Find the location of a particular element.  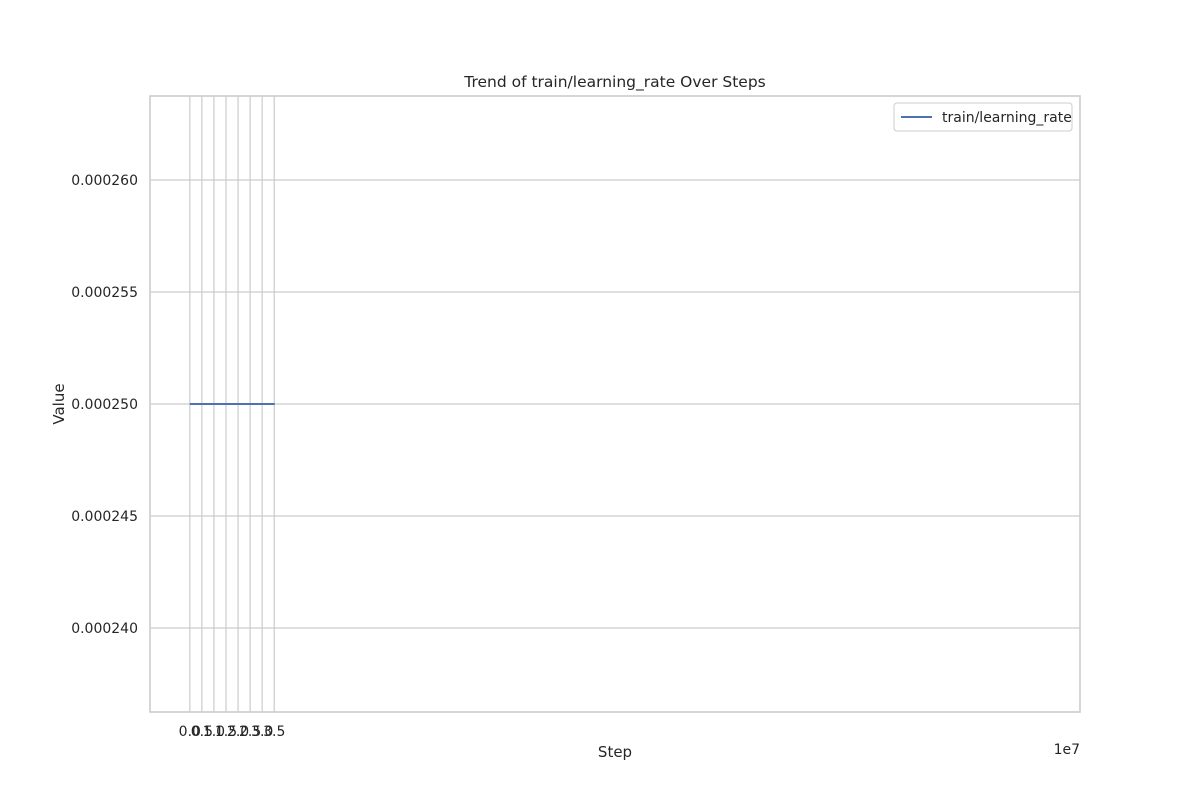

x-tick-labels: 0.00.51.01.52.02.53.03.5 is located at coordinates (232, 732).